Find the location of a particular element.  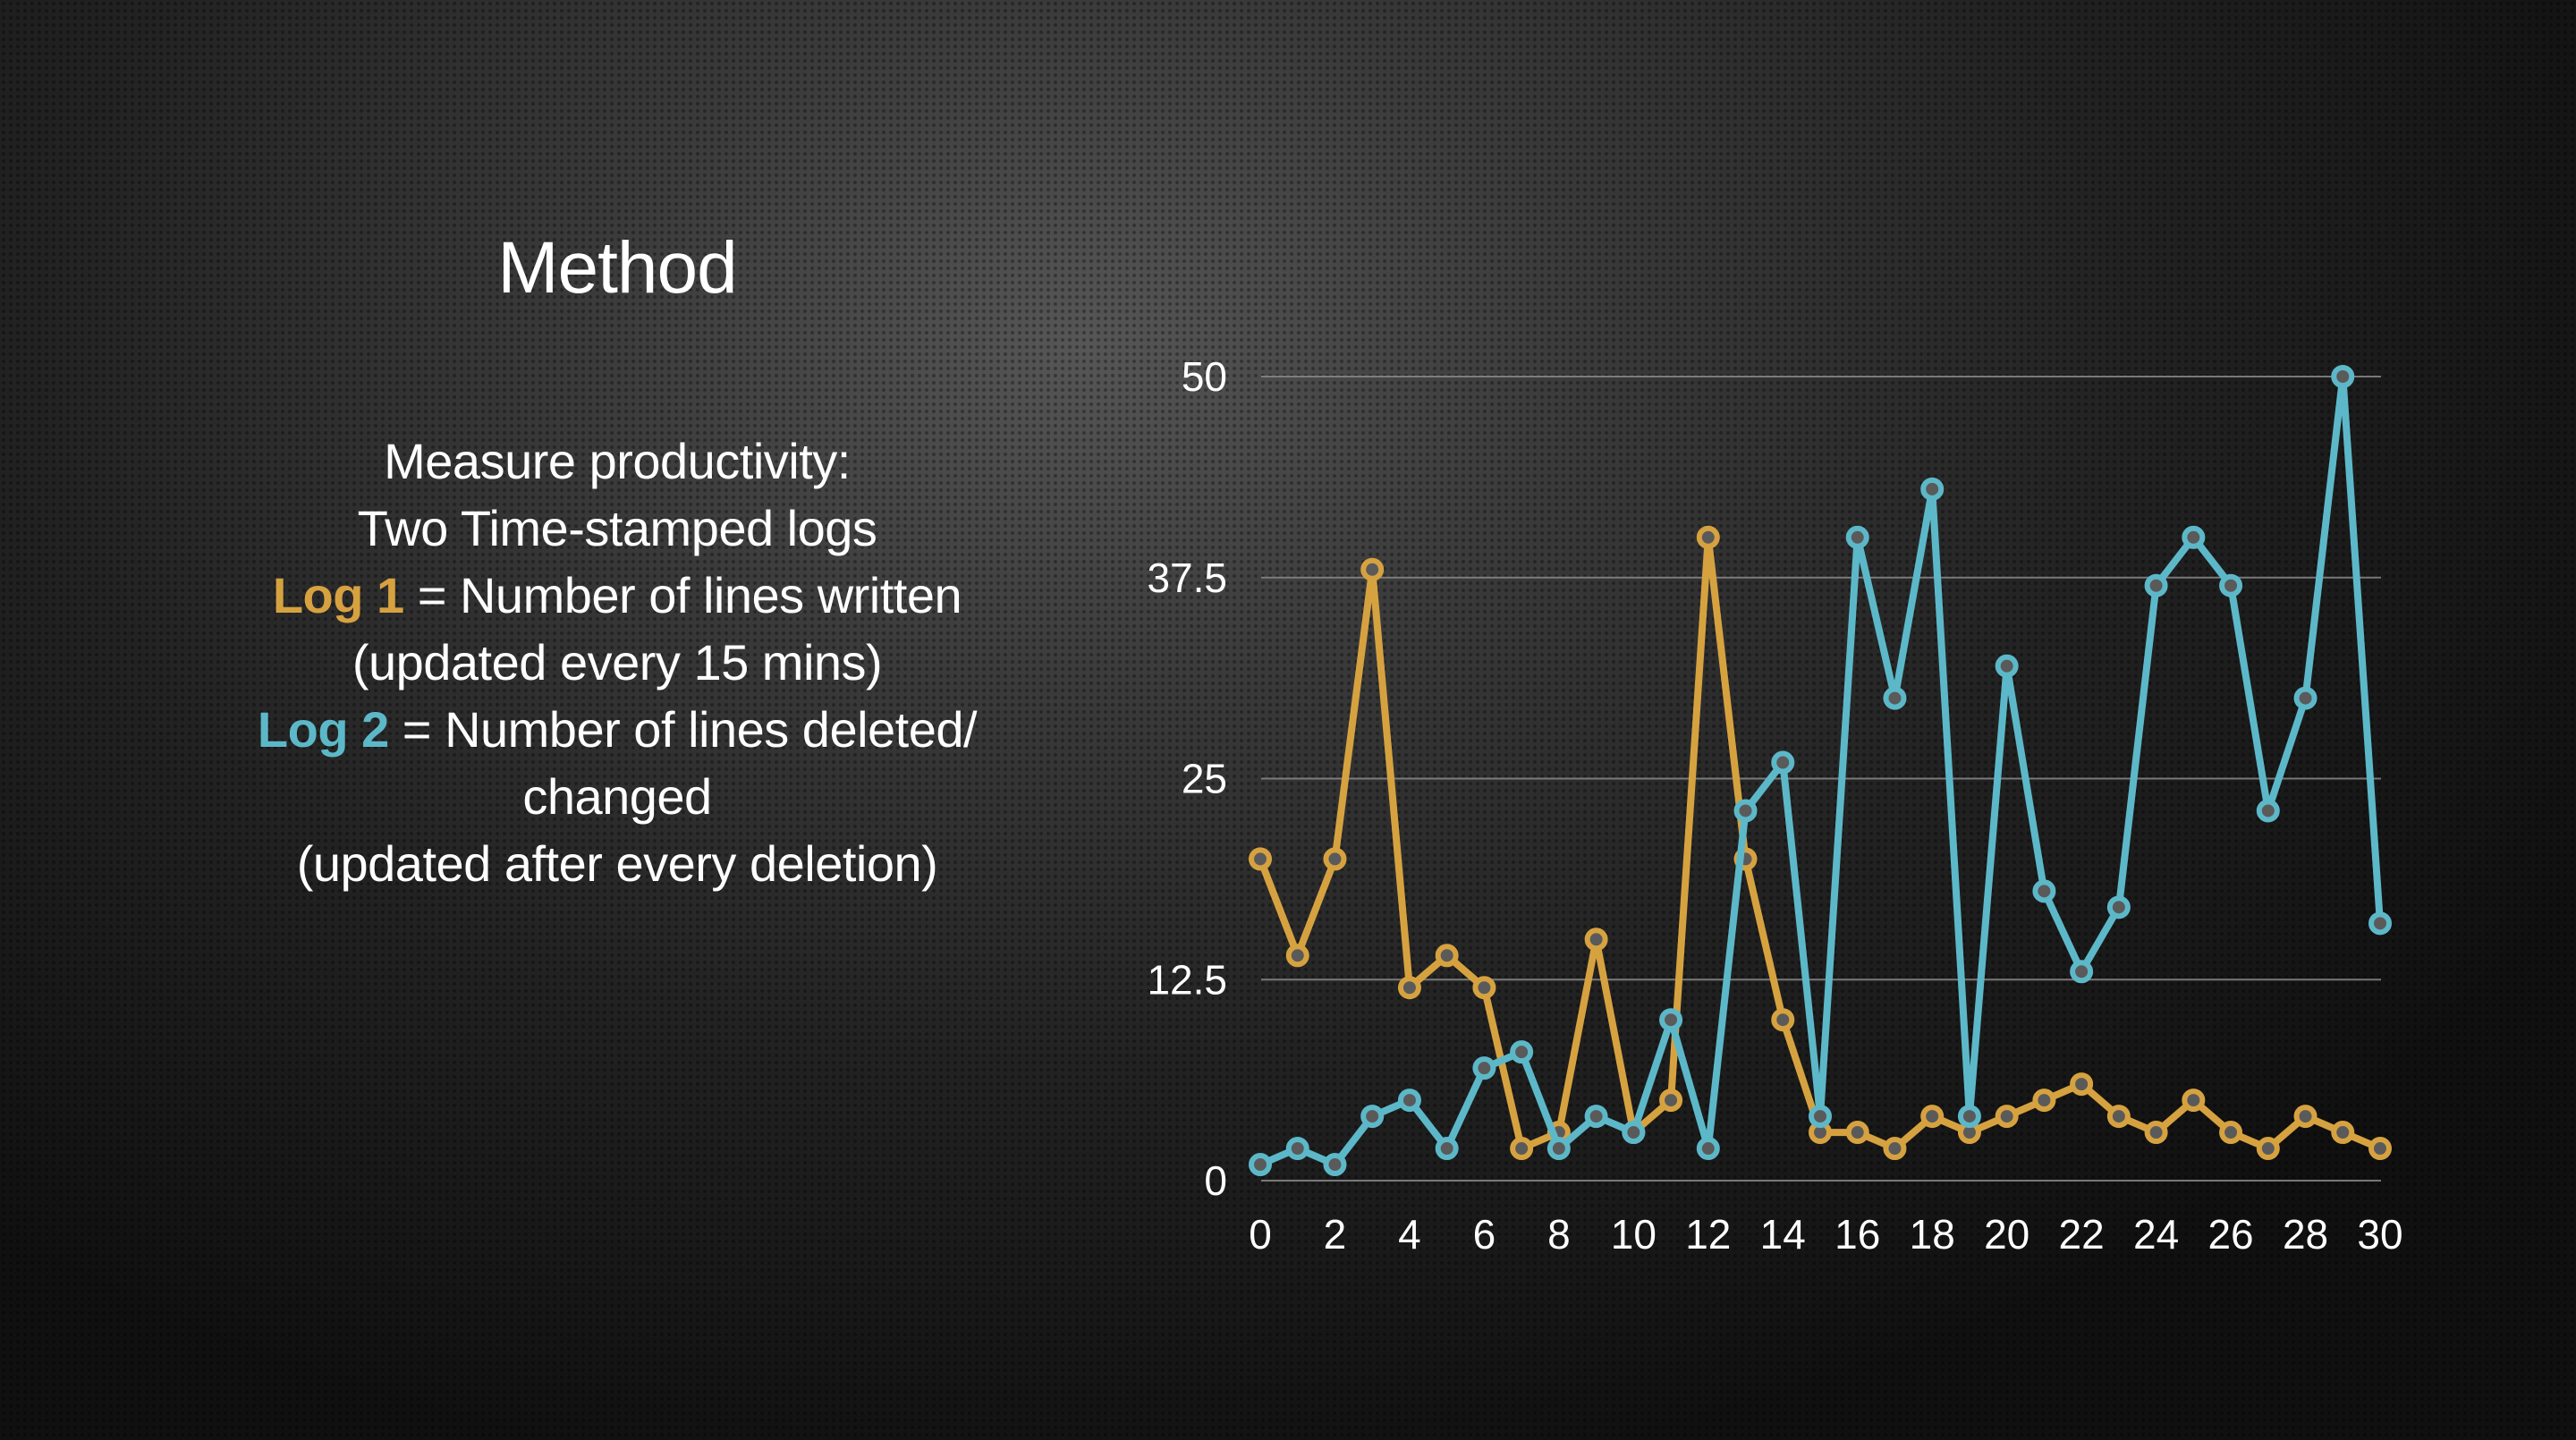

x-tick-label-3: 6 is located at coordinates (1484, 1234).